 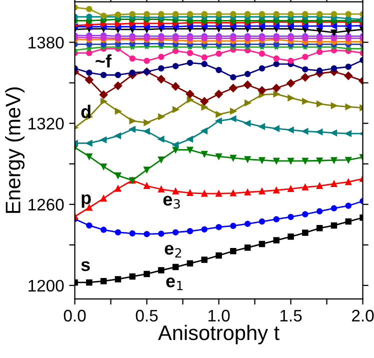 What do you see at coordinates (174, 284) in the screenshot?
I see `annotation: e$_{1}$` at bounding box center [174, 284].